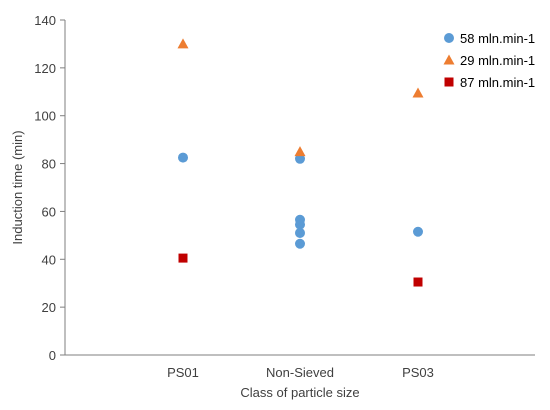  What do you see at coordinates (49, 211) in the screenshot?
I see `y-tick-label: 60` at bounding box center [49, 211].